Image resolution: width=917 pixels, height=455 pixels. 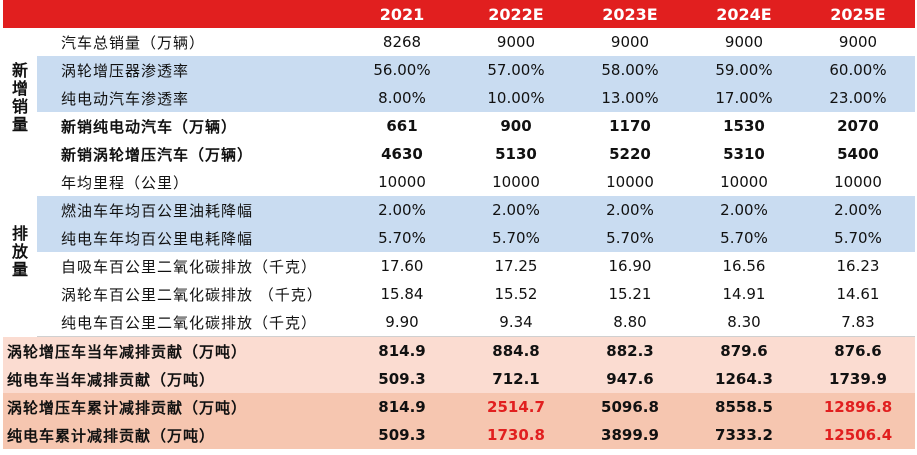 I want to click on row-label: 涡轮增压车累计减排贡献（万吨）, so click(x=174, y=407).